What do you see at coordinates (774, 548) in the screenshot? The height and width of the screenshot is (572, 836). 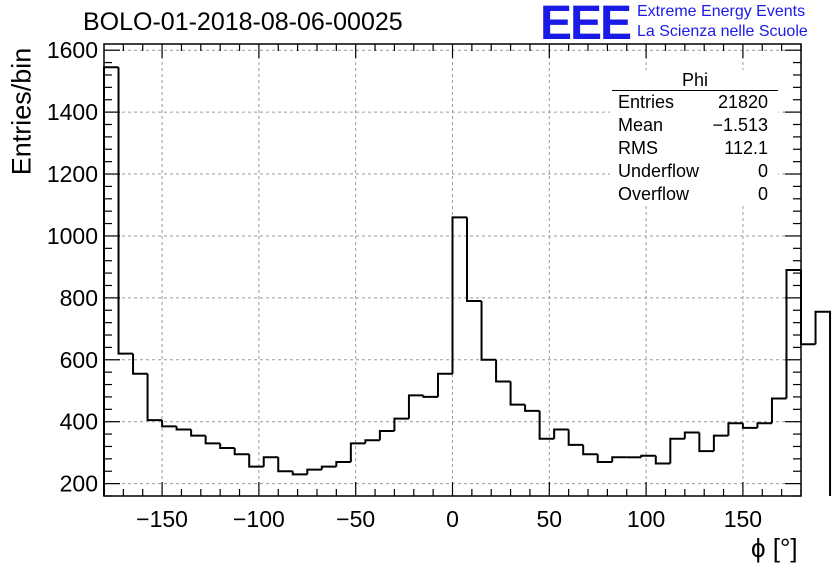 I see `x-axis-label: ϕ [°]` at bounding box center [774, 548].